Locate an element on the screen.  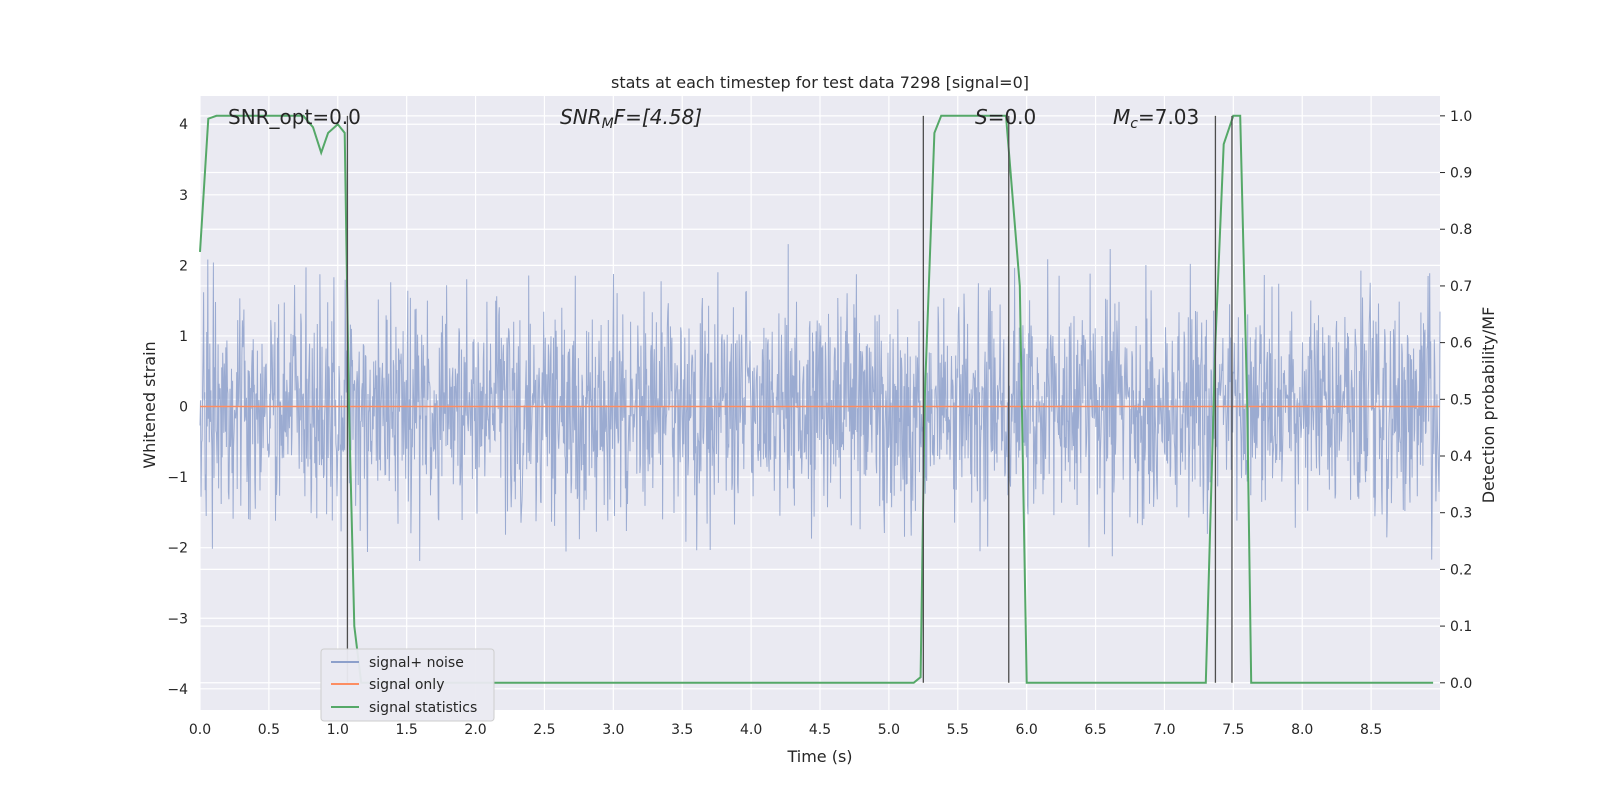
y-tick-label: 4 is located at coordinates (183, 125).